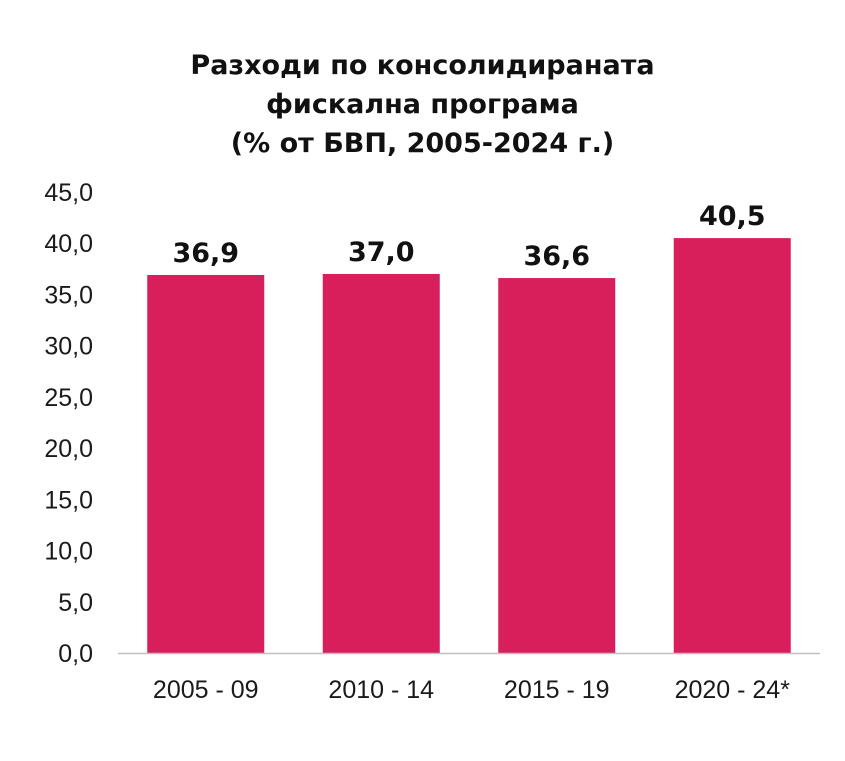 This screenshot has width=845, height=761. Describe the element at coordinates (68, 295) in the screenshot. I see `y-tick-label: 35,0` at that location.